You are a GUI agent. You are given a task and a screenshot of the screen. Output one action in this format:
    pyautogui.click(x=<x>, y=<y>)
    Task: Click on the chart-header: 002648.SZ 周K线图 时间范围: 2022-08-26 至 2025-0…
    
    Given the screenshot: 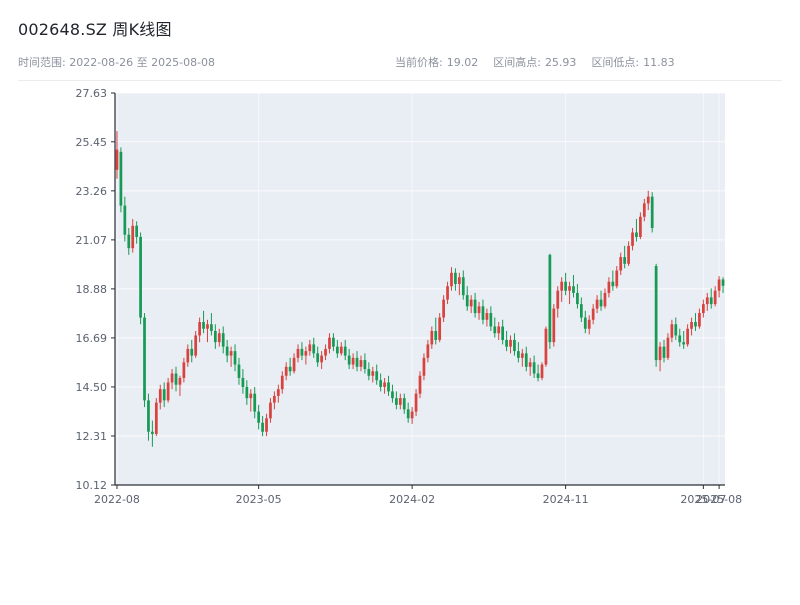 What is the action you would take?
    pyautogui.click(x=400, y=40)
    